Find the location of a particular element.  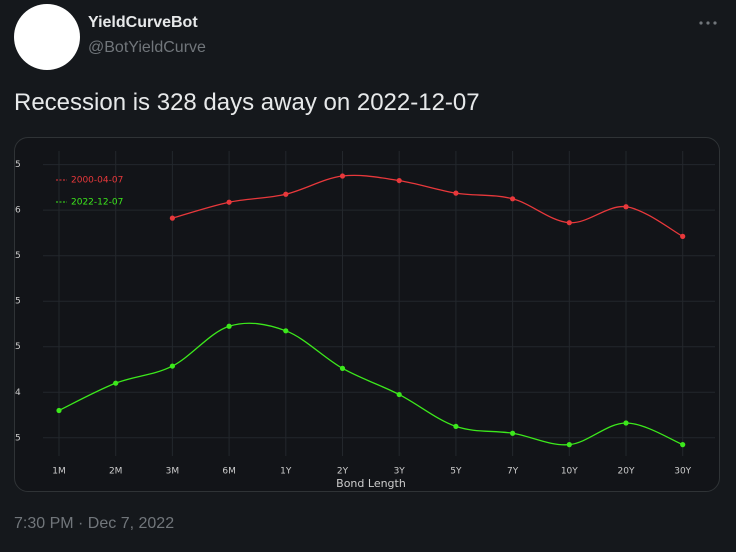

x-tick-label: 1Y is located at coordinates (286, 472).